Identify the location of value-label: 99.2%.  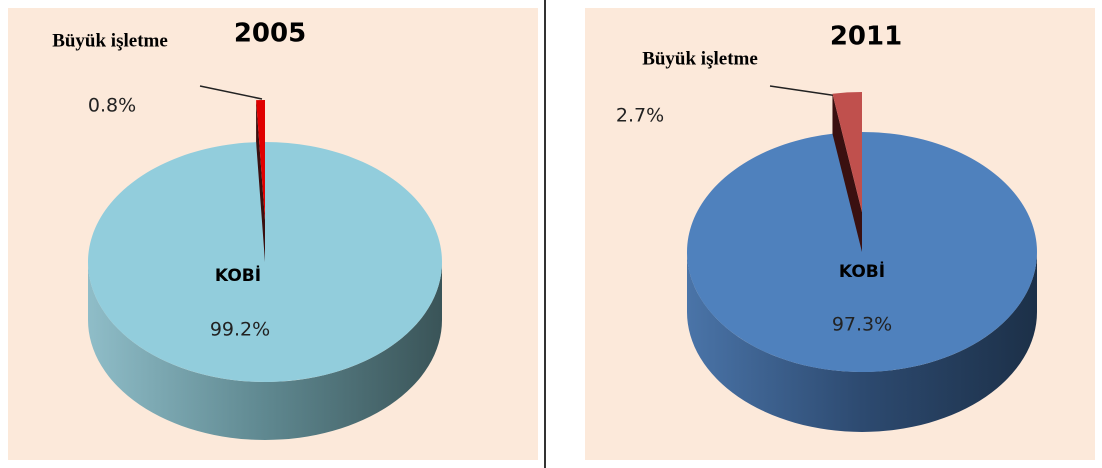
(240, 330).